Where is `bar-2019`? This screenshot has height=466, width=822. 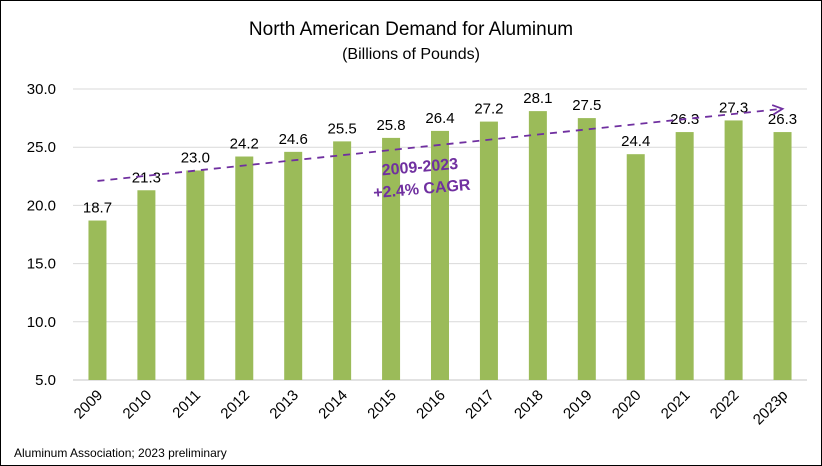 bar-2019 is located at coordinates (586, 249).